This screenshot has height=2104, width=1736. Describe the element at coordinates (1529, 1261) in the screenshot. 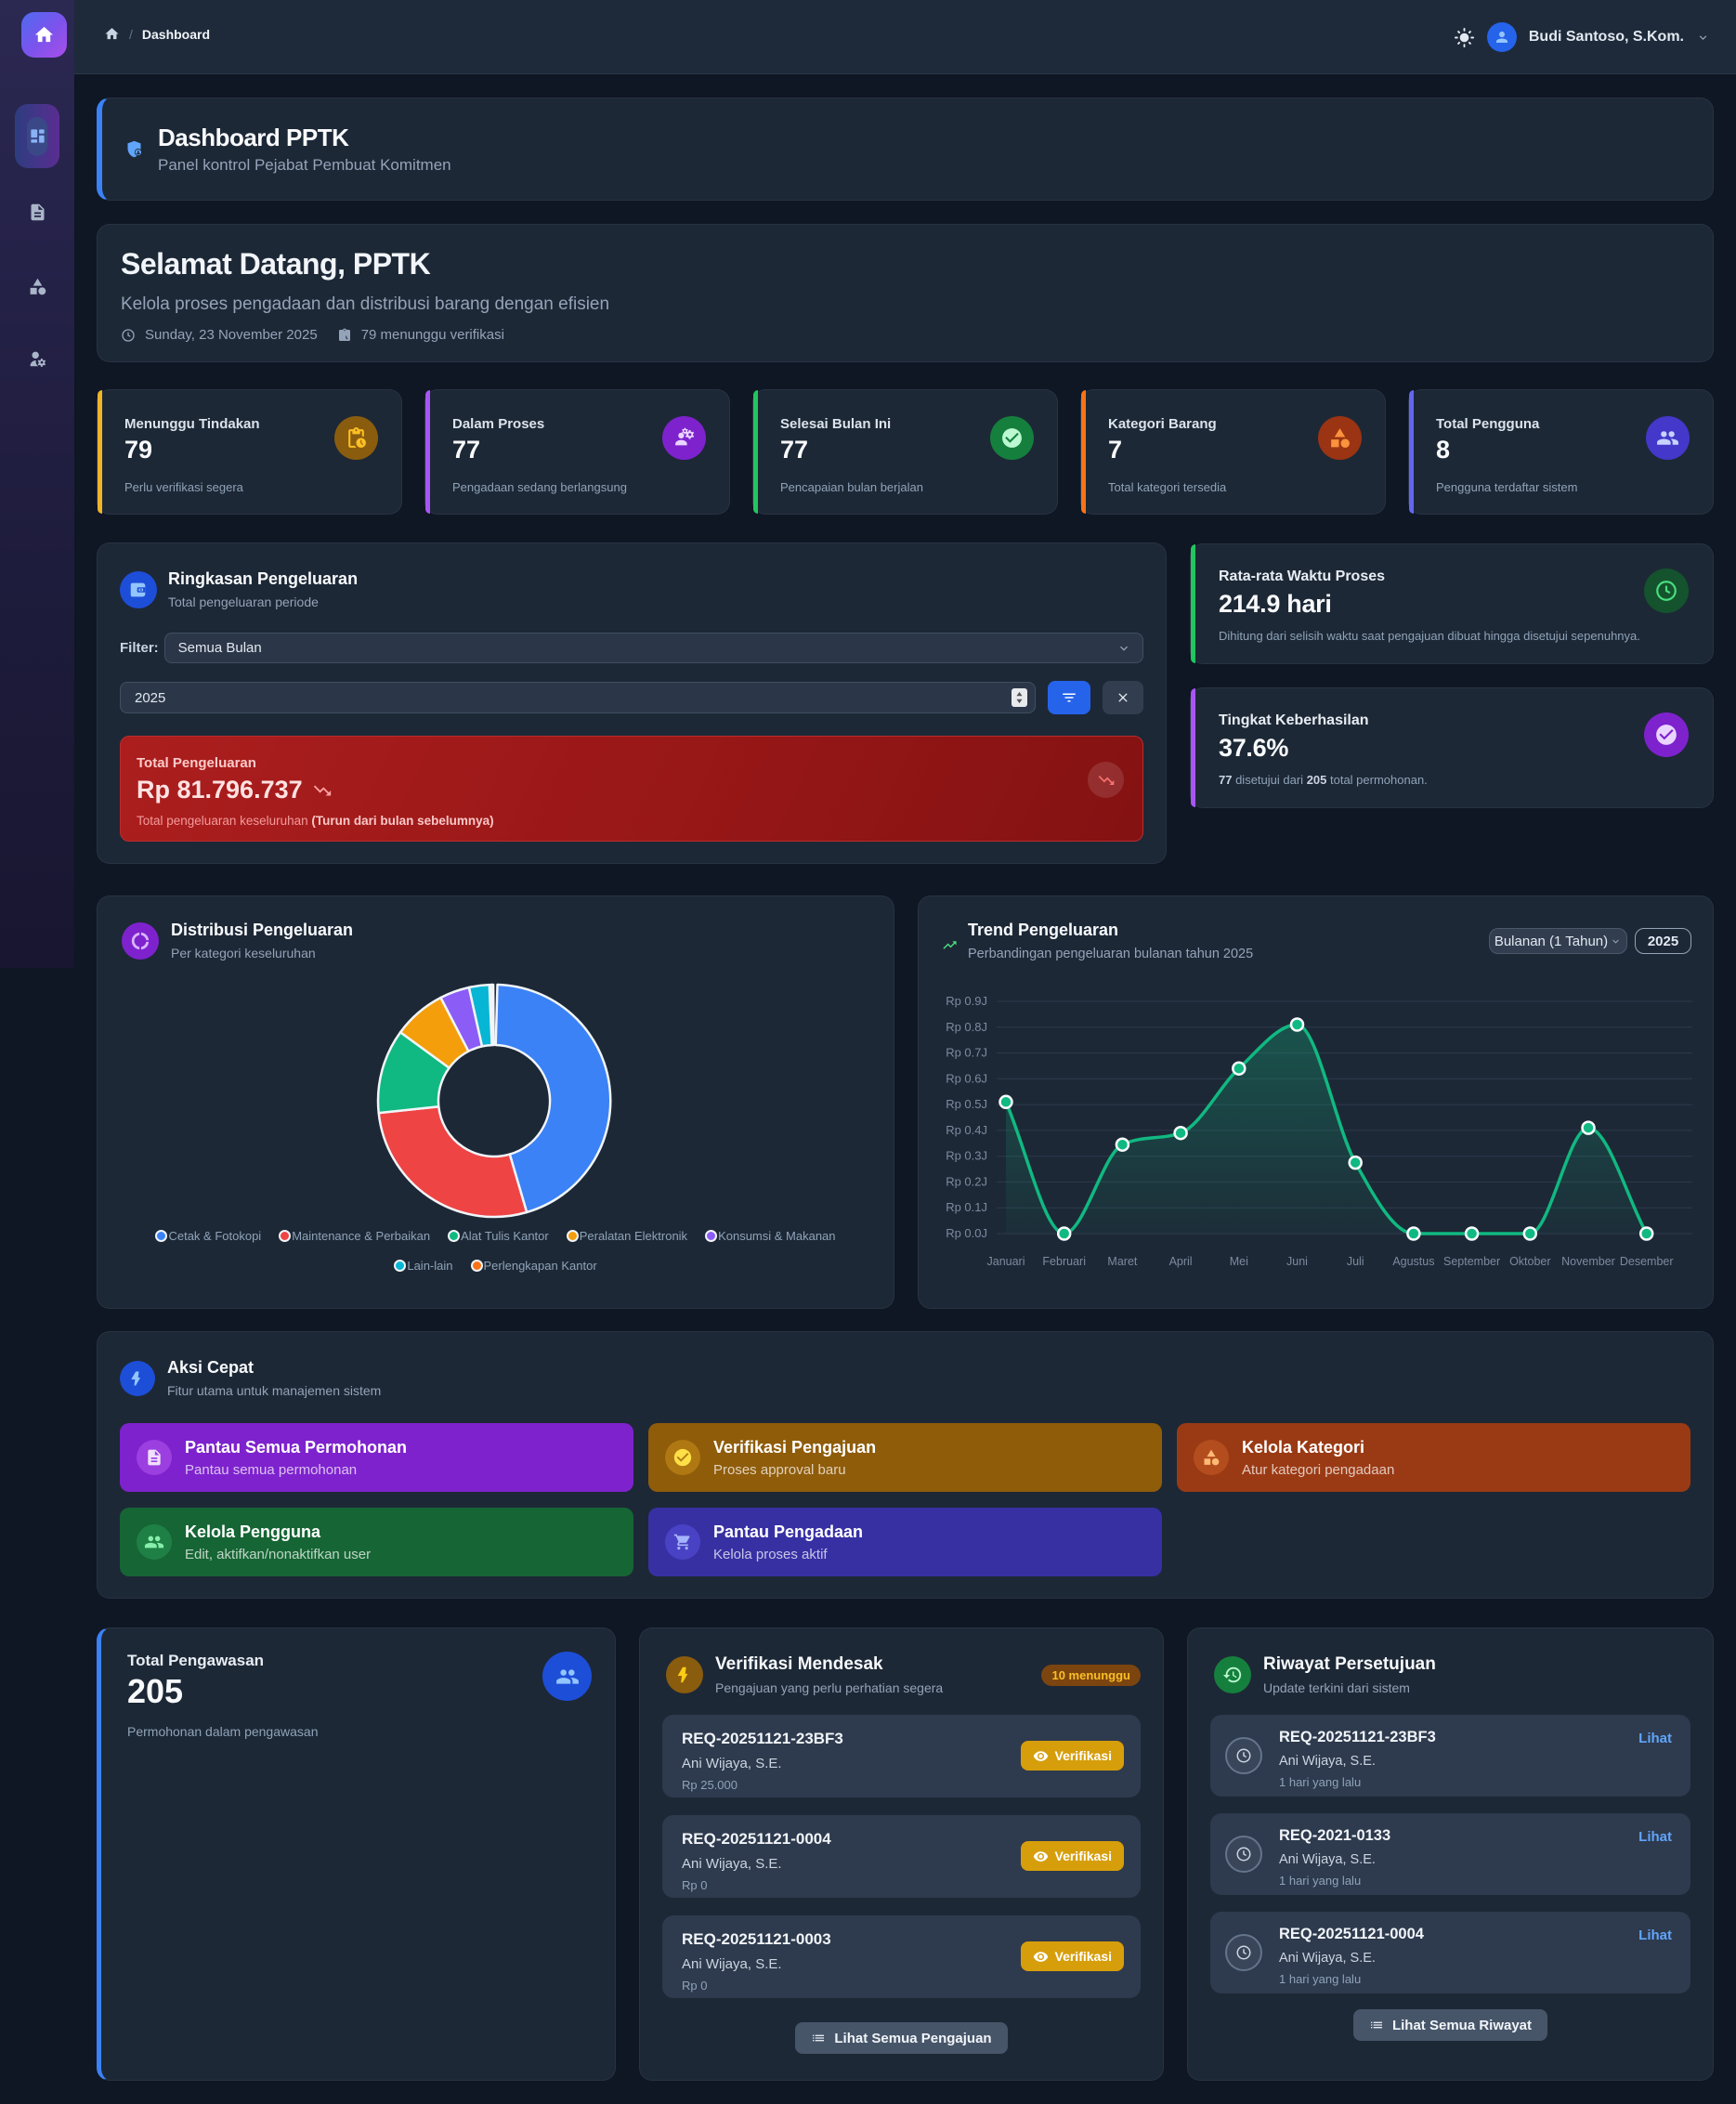

I see `svg-text: Oktober` at that location.